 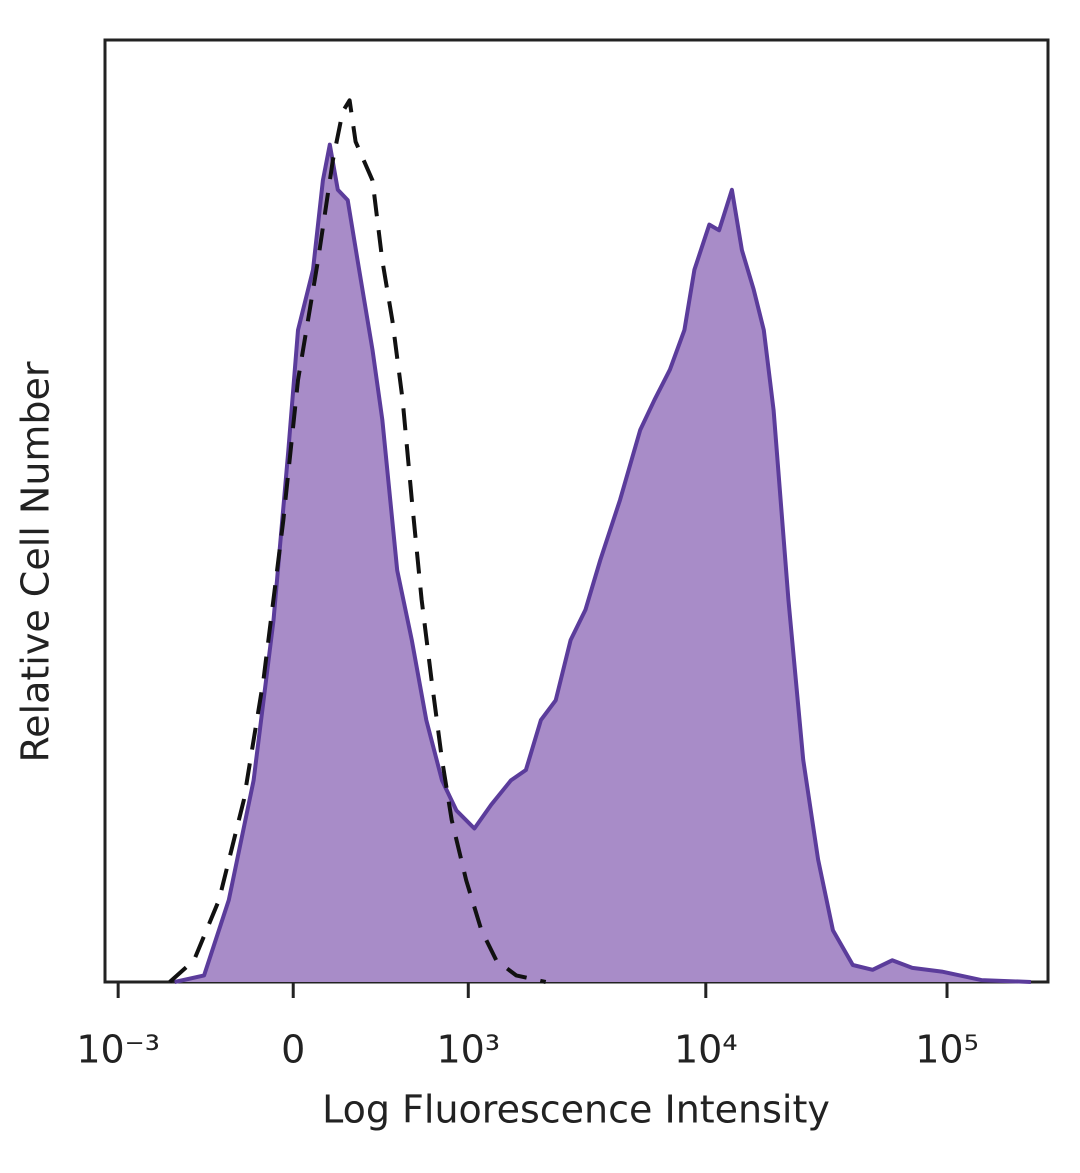 What do you see at coordinates (118, 1050) in the screenshot?
I see `x-tick-label: 10⁻³` at bounding box center [118, 1050].